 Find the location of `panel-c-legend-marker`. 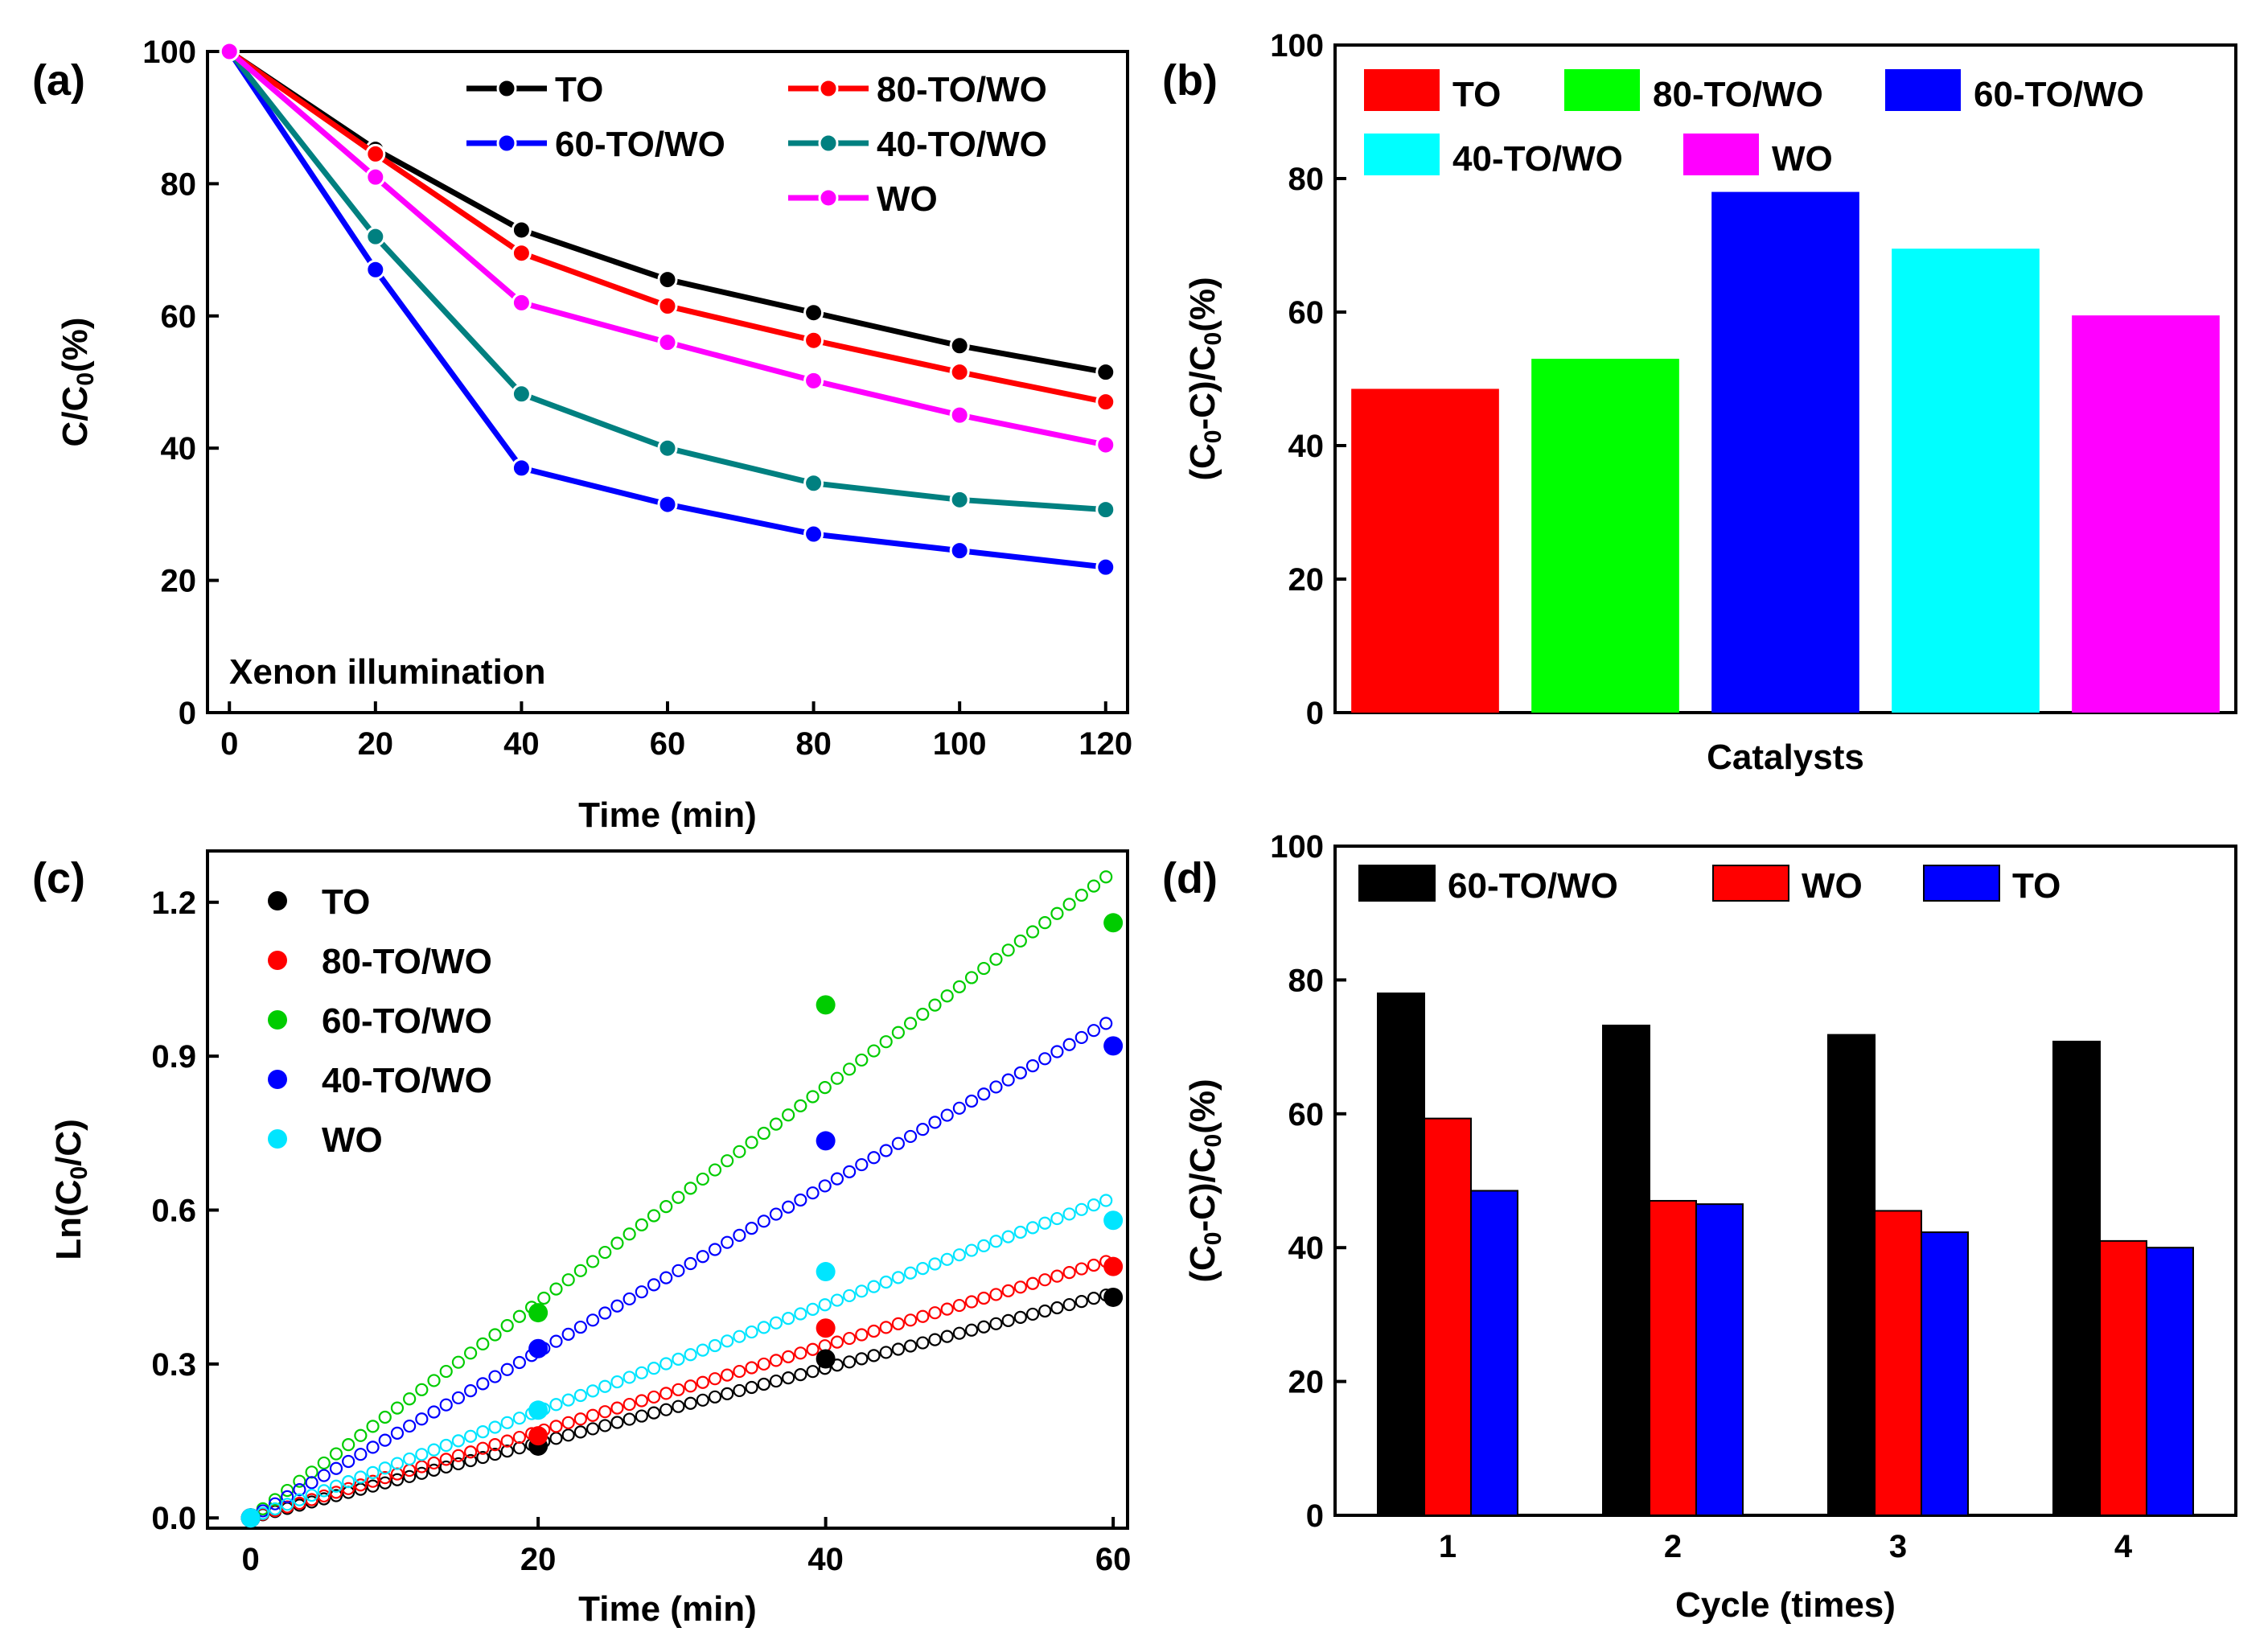

panel-c-legend-marker is located at coordinates (278, 900).